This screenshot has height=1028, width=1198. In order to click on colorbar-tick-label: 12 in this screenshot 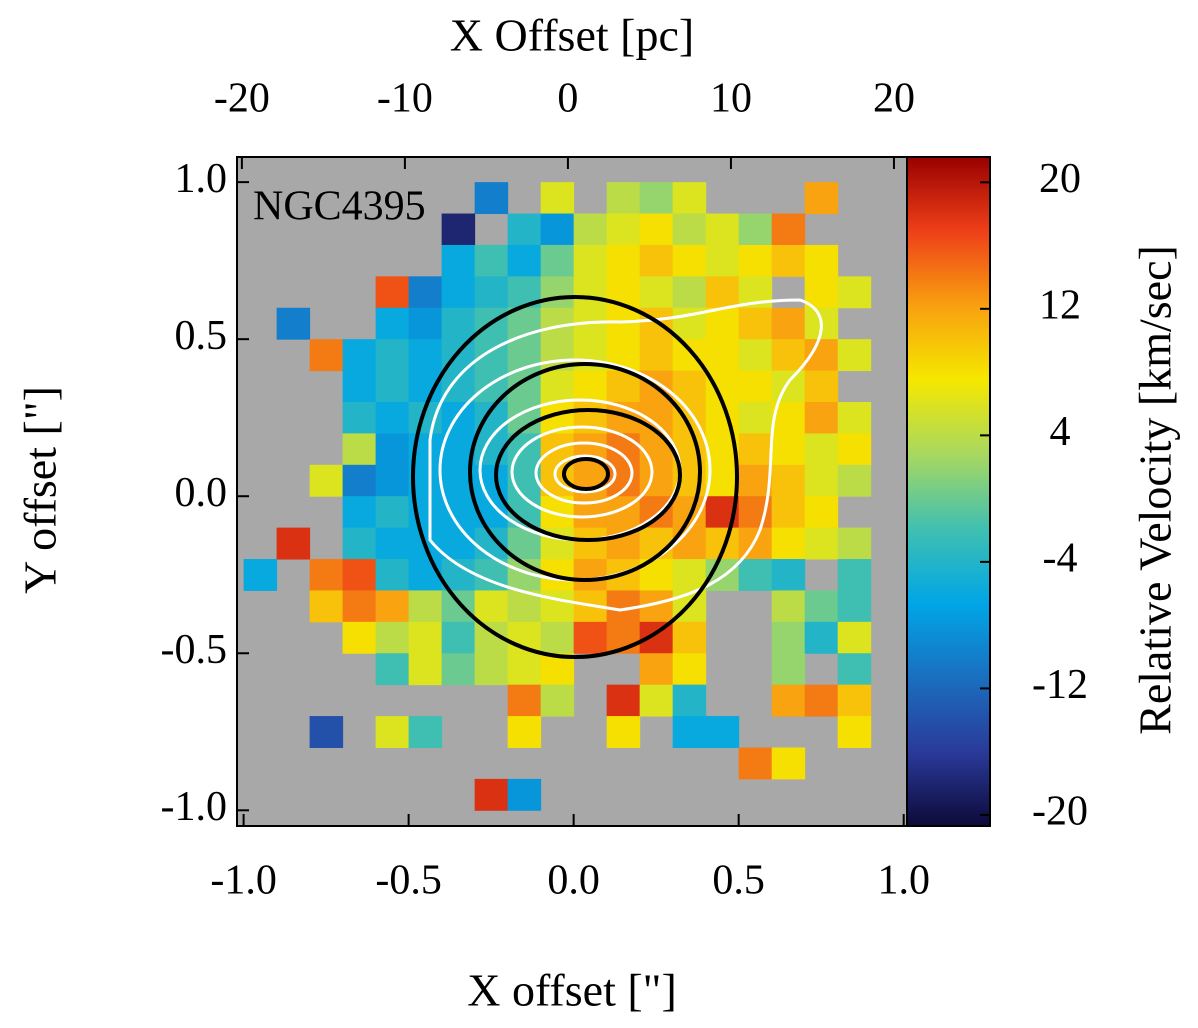, I will do `click(1060, 305)`.